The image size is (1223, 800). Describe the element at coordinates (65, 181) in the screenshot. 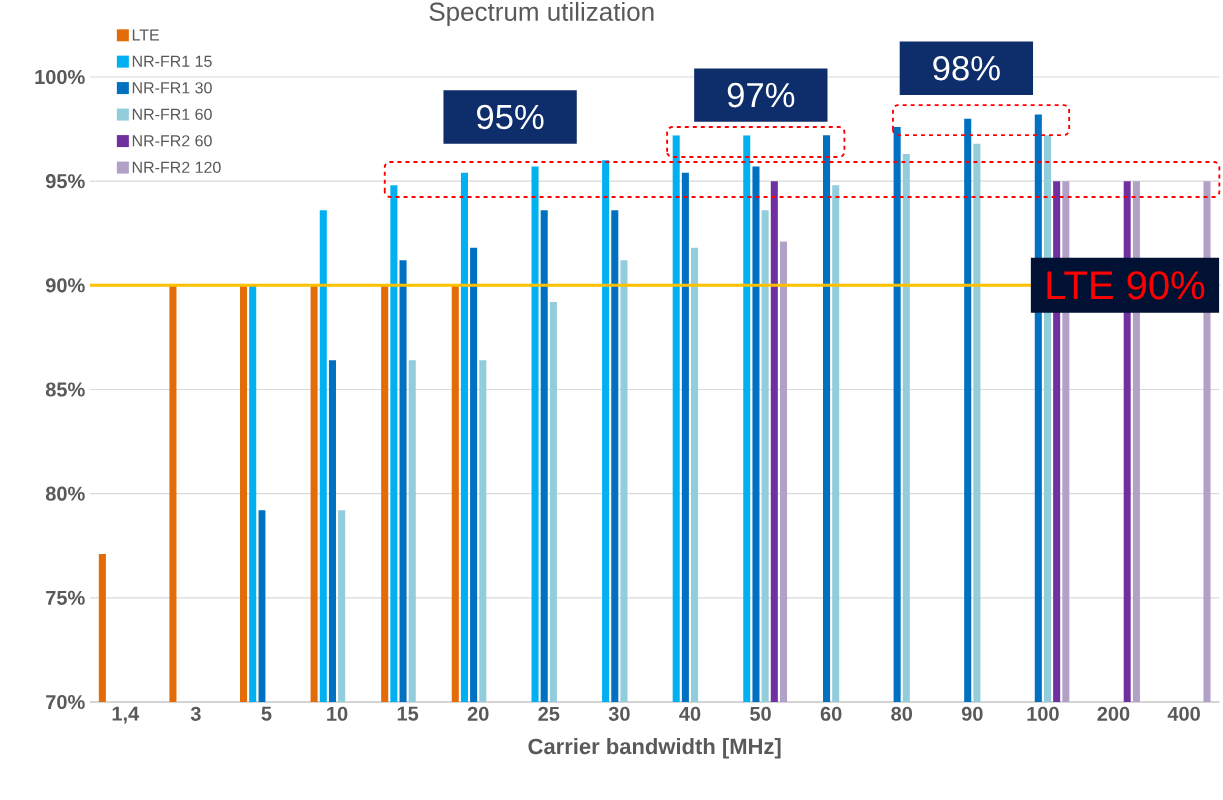

I see `y-tick-label: 95%` at that location.